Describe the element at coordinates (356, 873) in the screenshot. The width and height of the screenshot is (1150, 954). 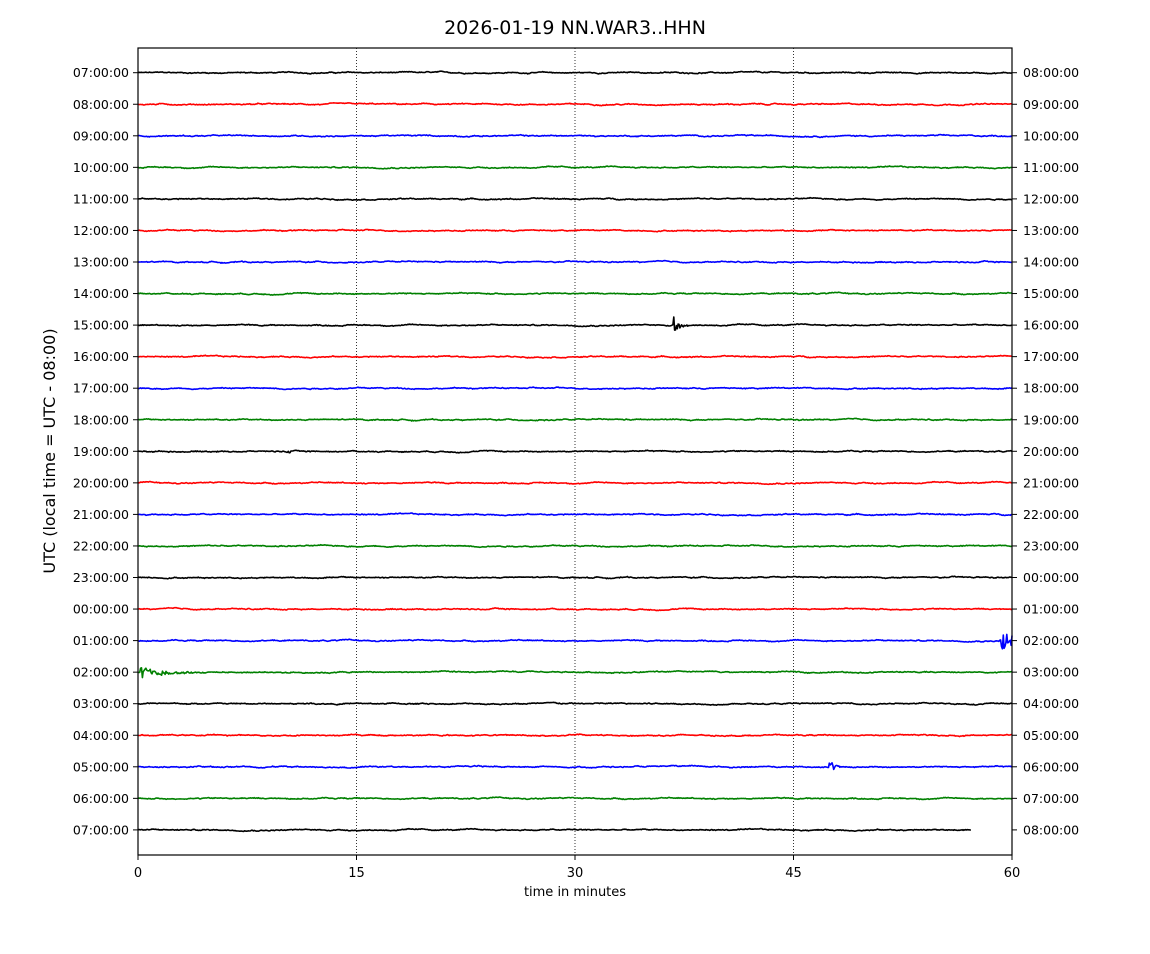
I see `x-tick-label: 15` at that location.